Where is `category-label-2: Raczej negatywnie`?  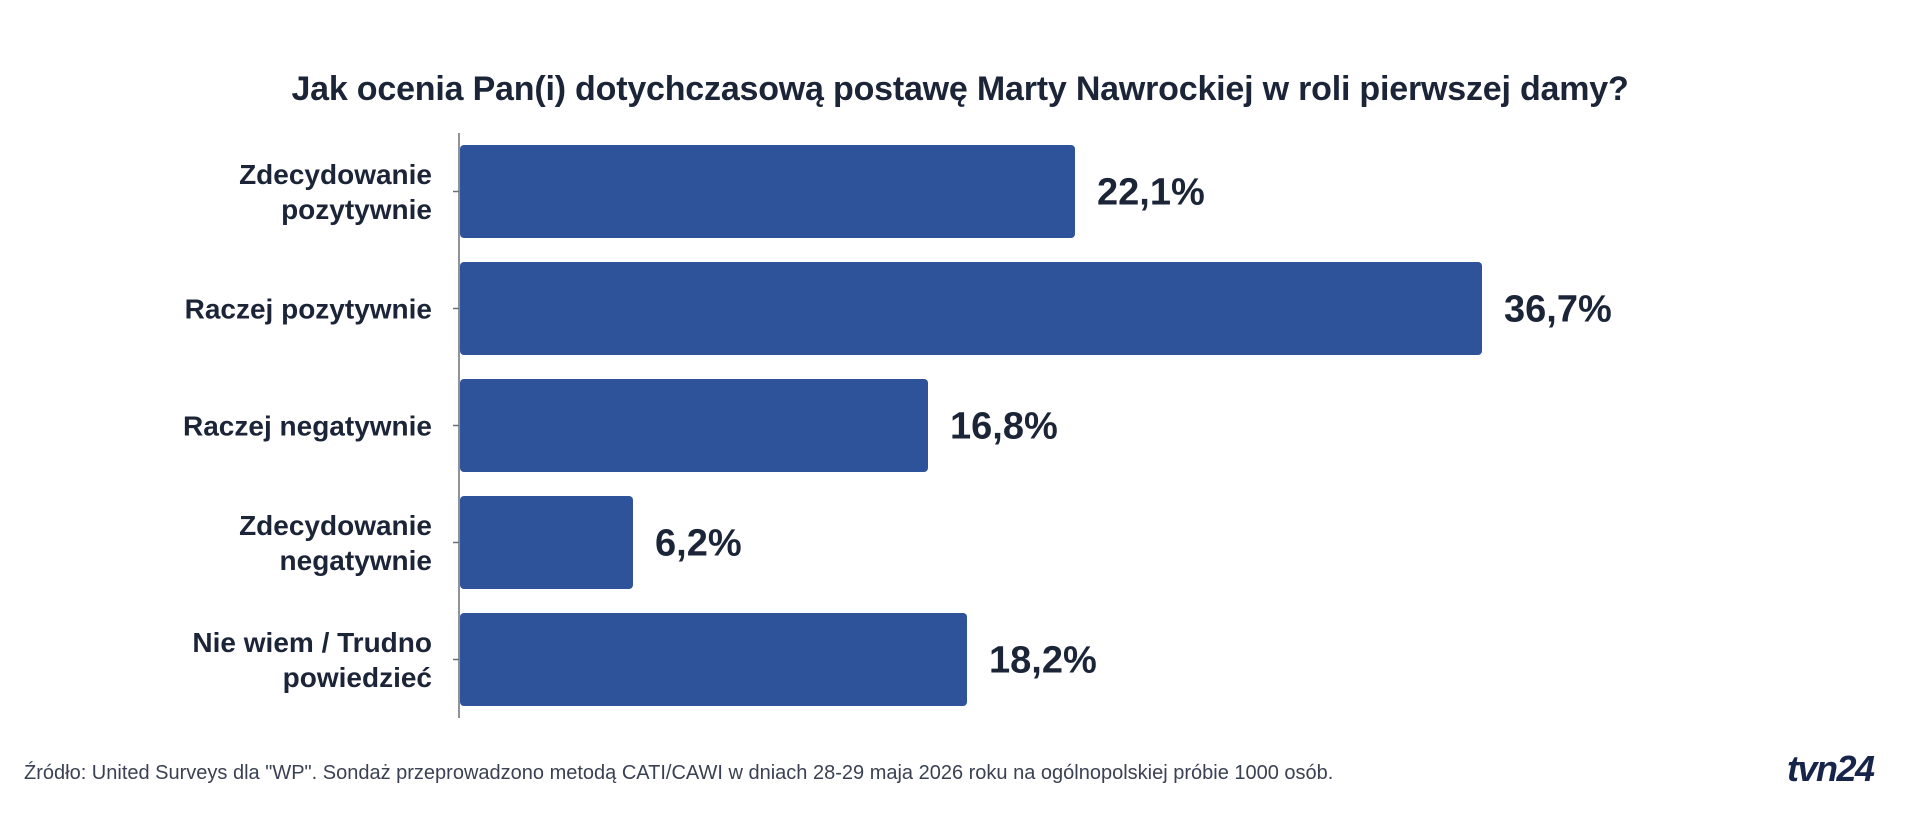 category-label-2: Raczej negatywnie is located at coordinates (307, 426).